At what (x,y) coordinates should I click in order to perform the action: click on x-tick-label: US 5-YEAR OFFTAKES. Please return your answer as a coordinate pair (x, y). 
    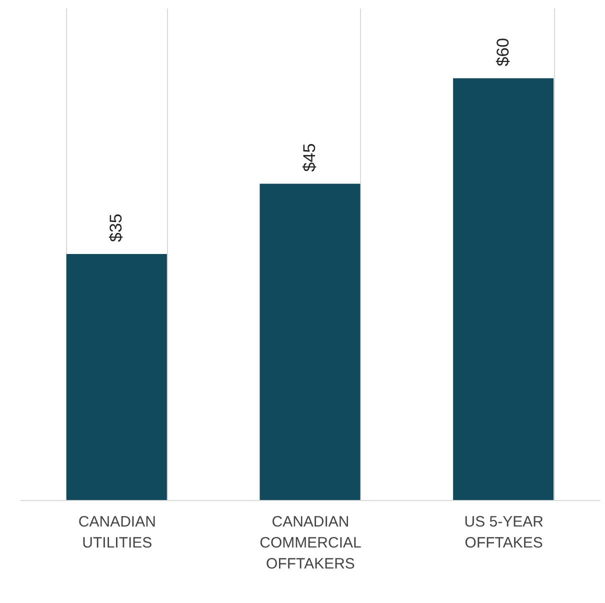
    Looking at the image, I should click on (504, 533).